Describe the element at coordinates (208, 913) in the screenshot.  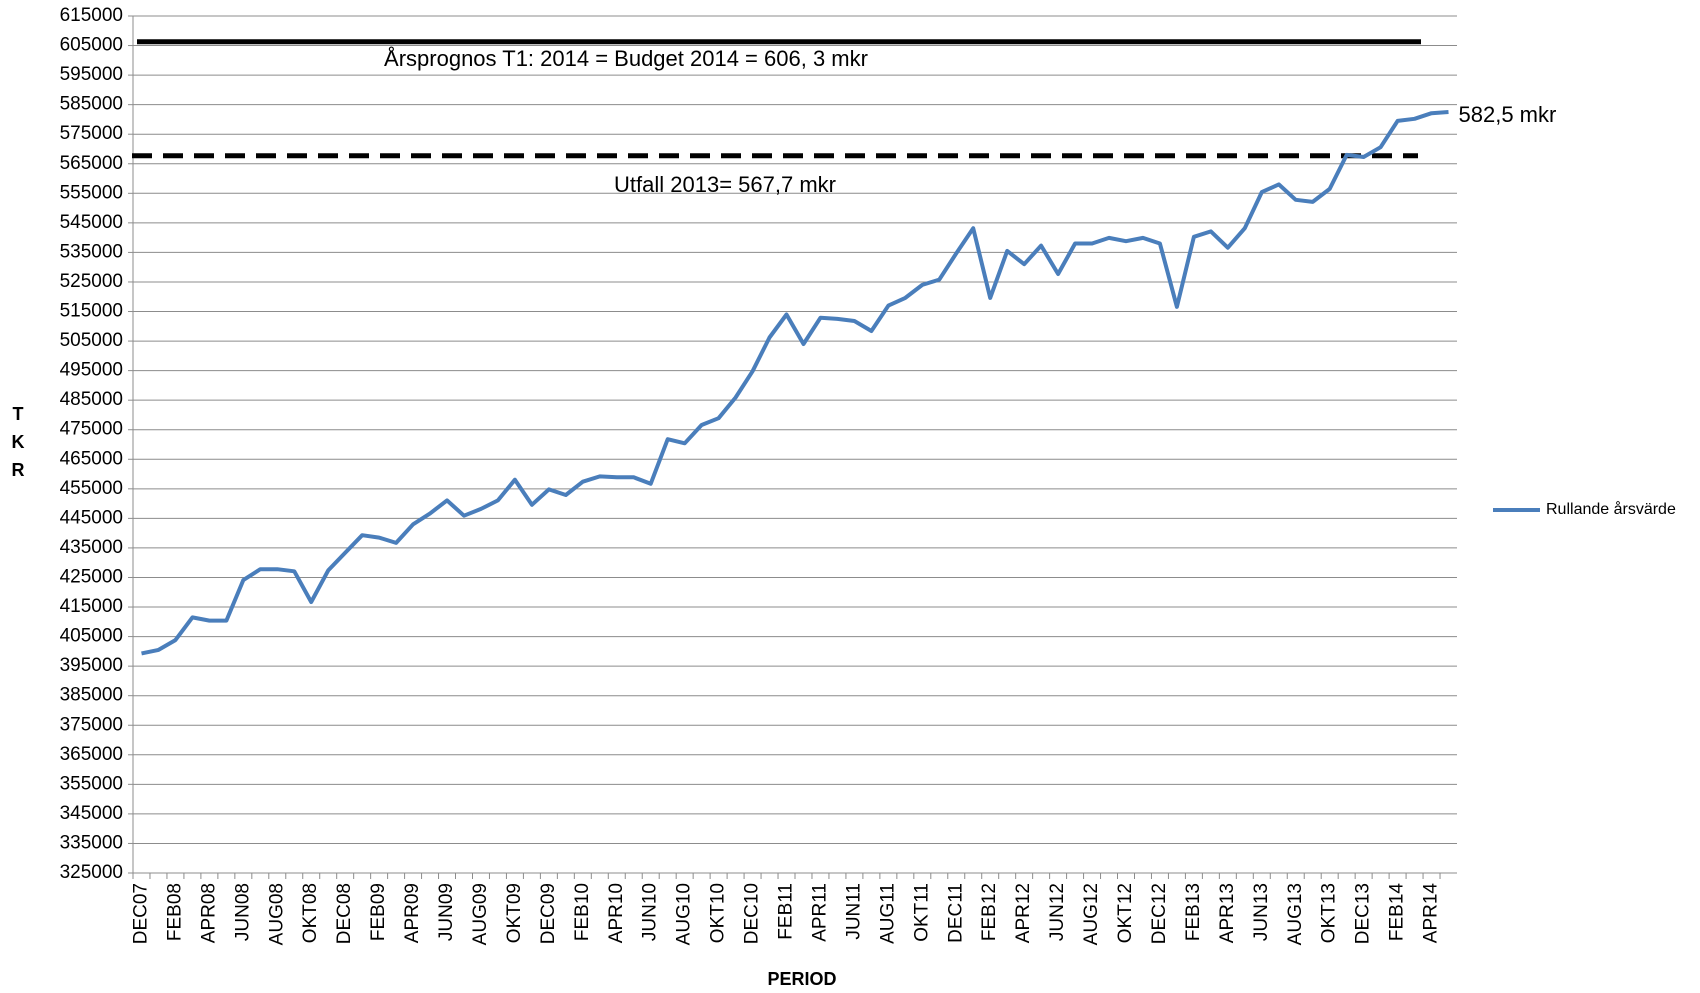
I see `x-tick-label: APR08` at that location.